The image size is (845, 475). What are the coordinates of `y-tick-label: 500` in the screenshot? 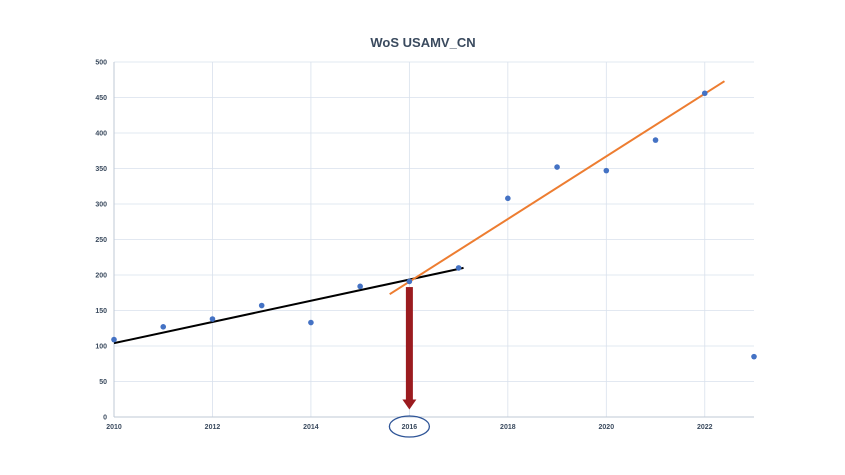 It's located at (101, 63).